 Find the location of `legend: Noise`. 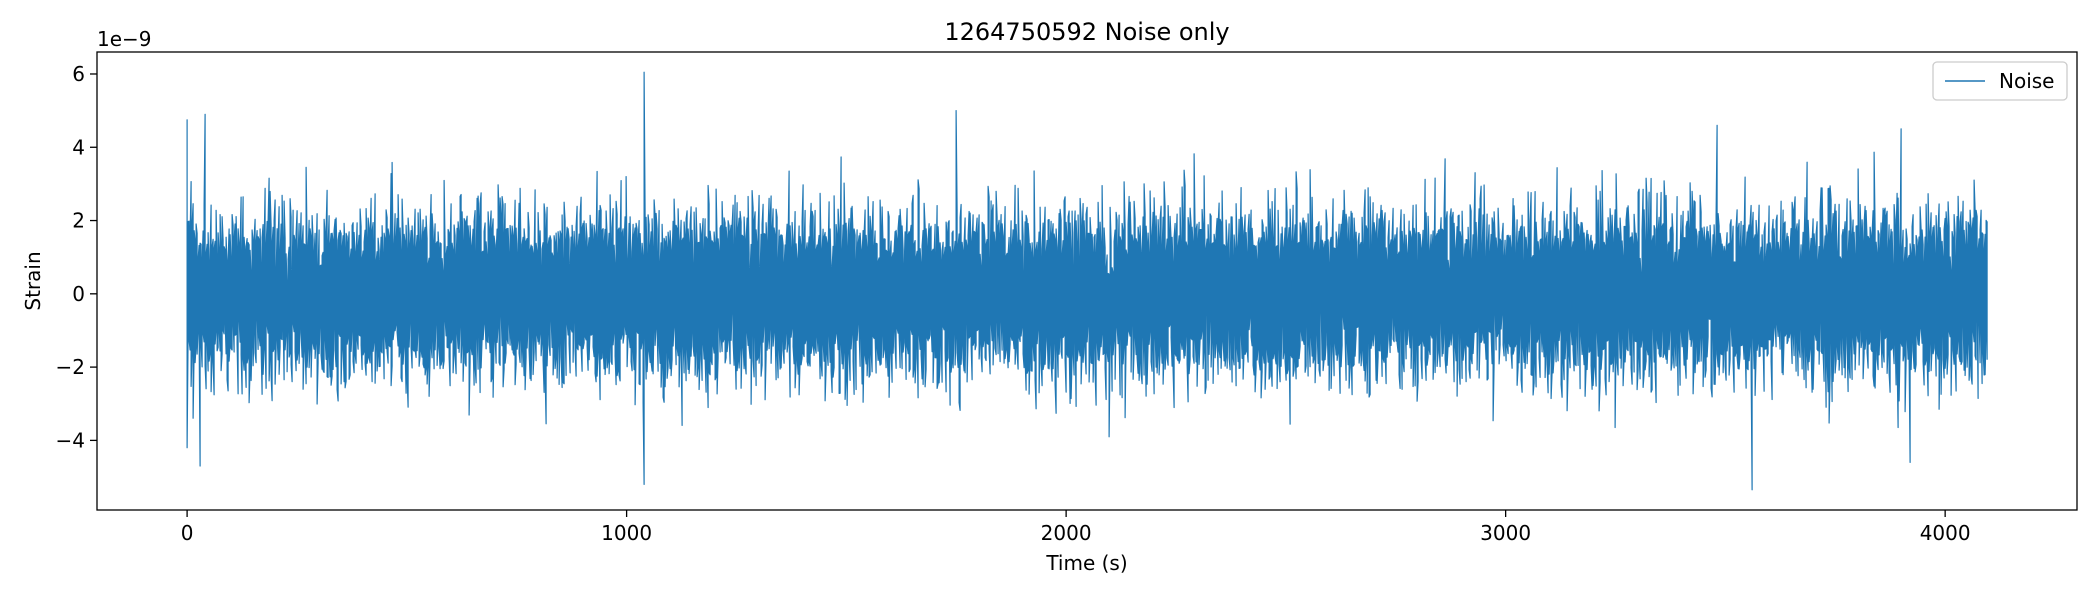

legend: Noise is located at coordinates (2000, 81).